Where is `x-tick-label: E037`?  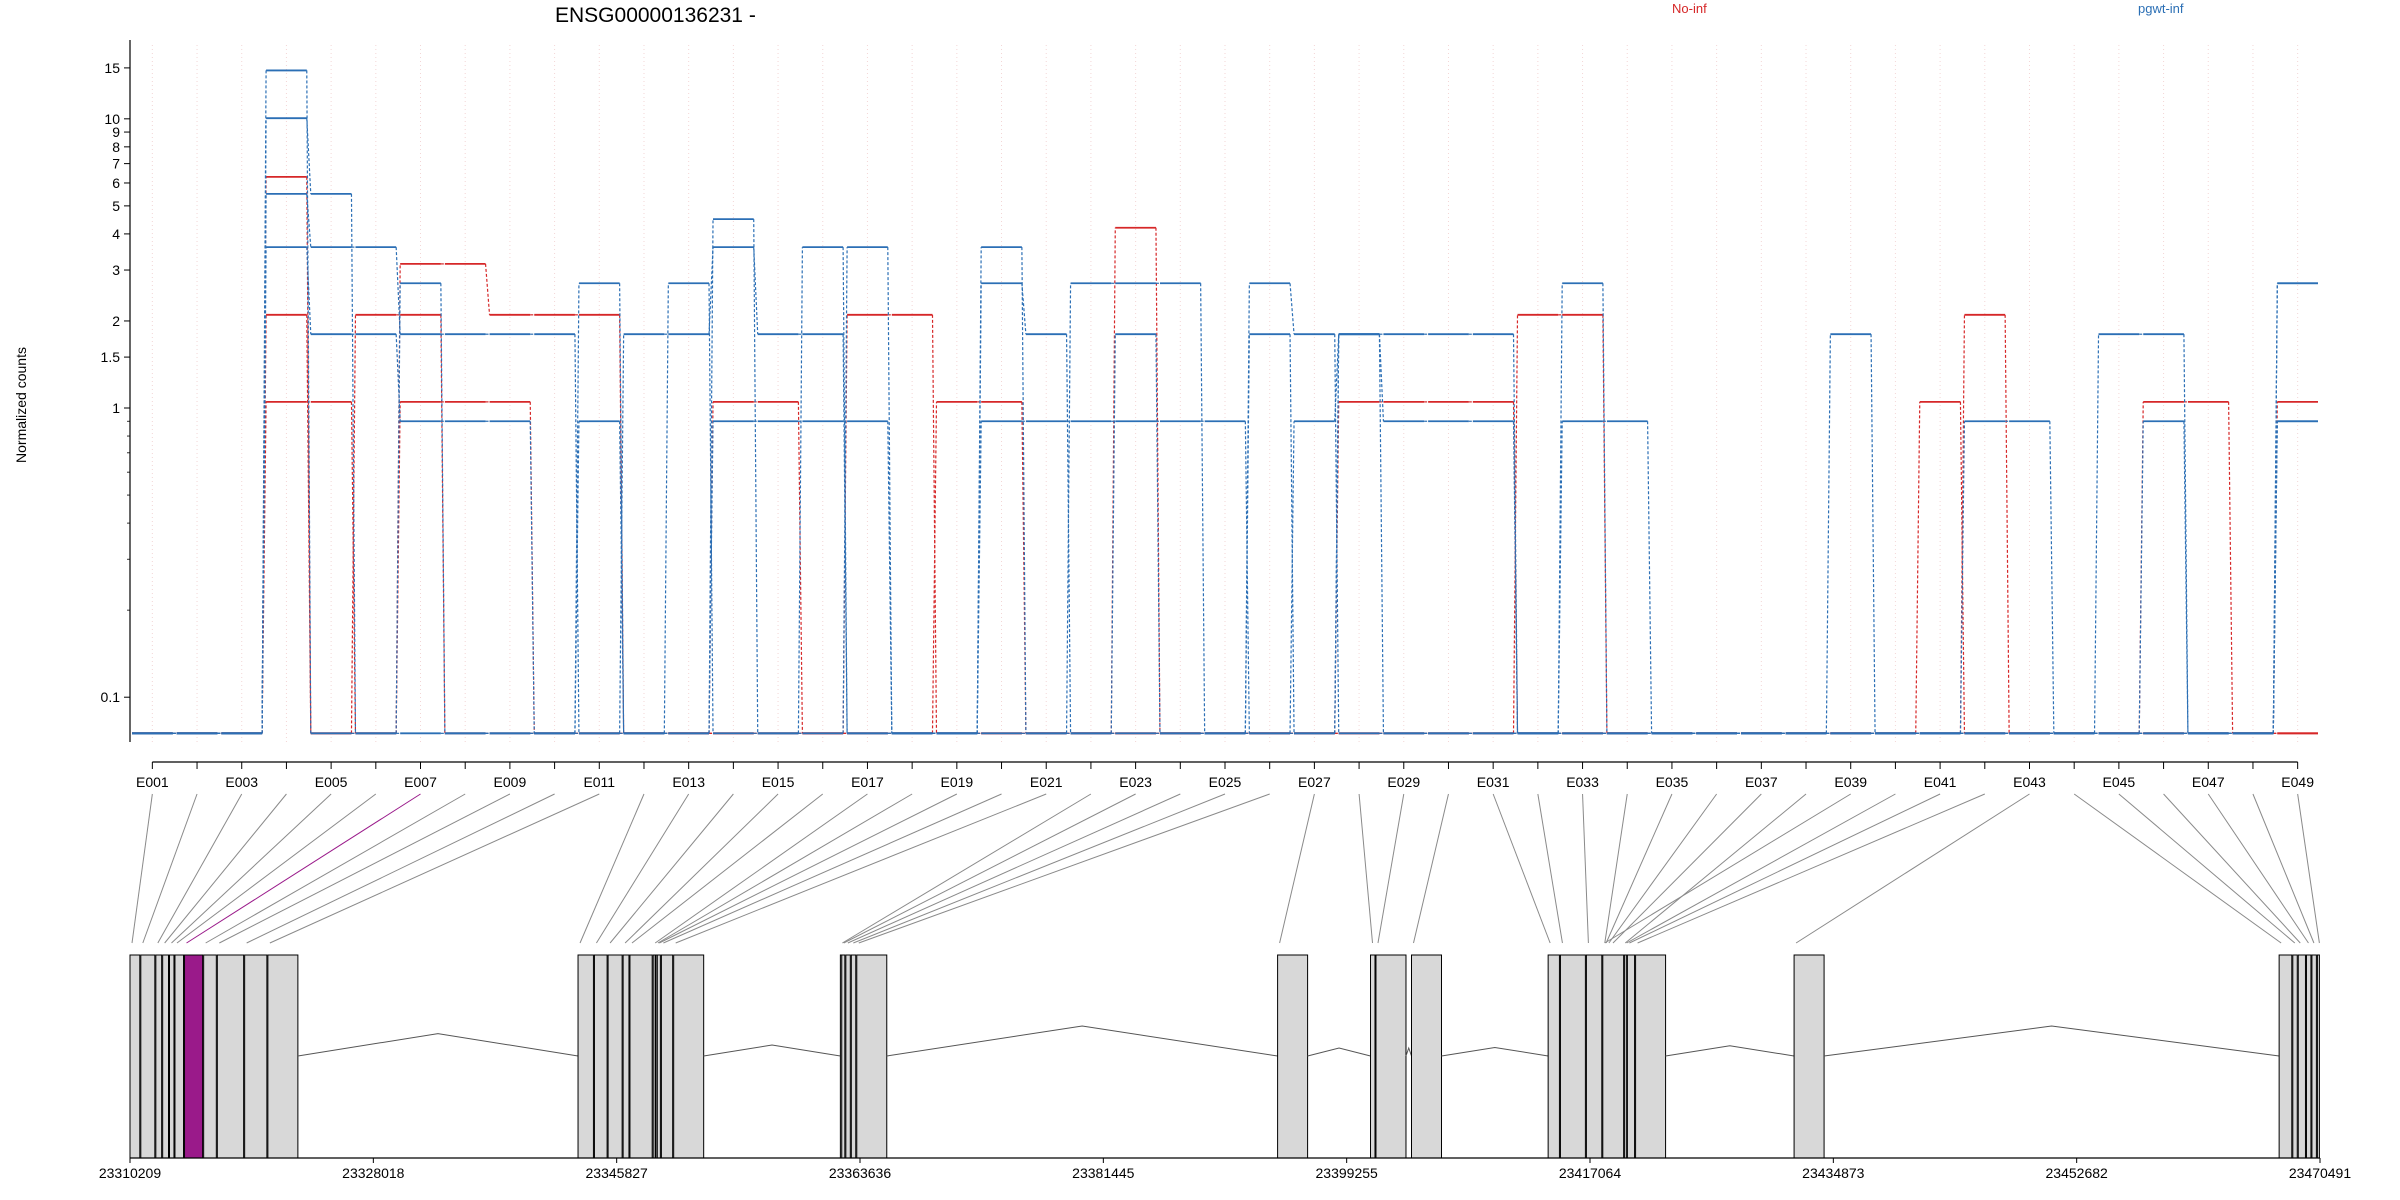
x-tick-label: E037 is located at coordinates (1761, 782).